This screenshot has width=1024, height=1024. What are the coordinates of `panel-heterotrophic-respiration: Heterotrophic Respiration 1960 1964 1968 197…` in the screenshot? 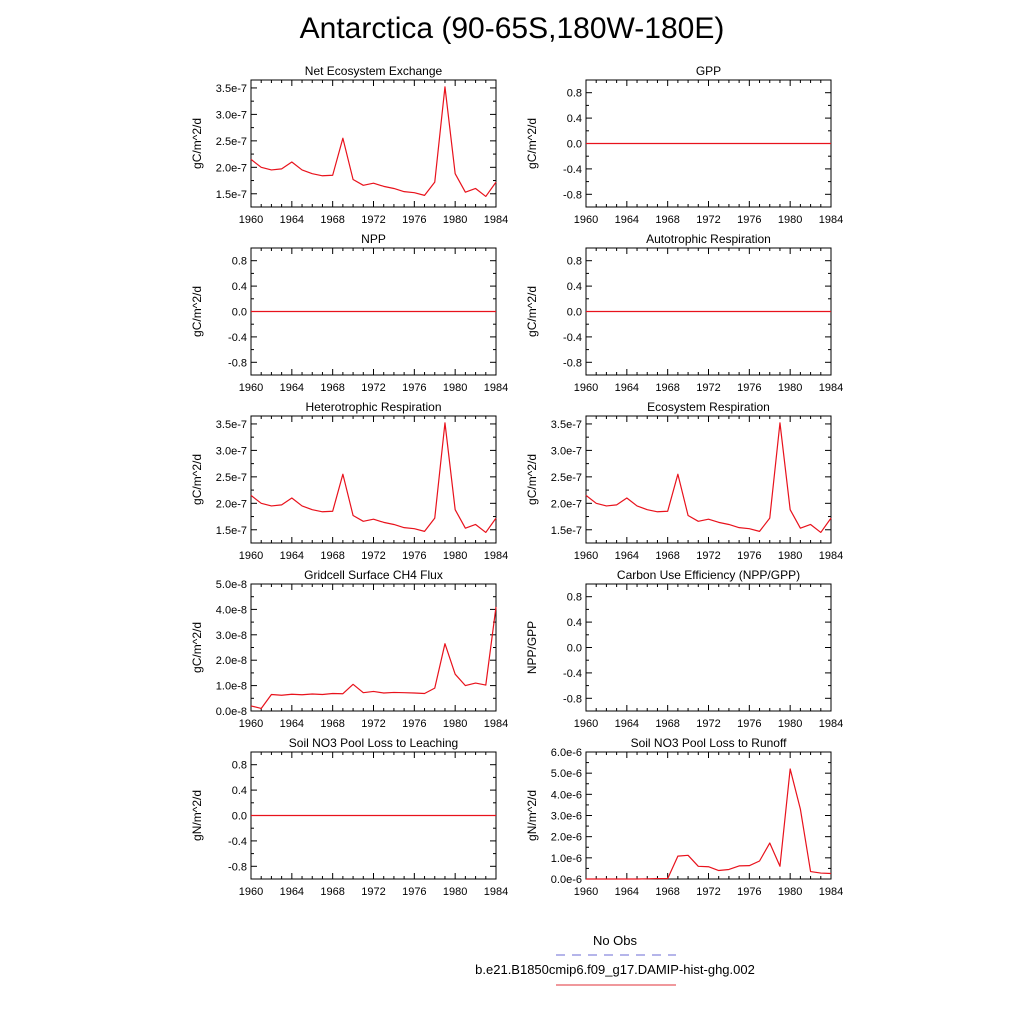 It's located at (349, 481).